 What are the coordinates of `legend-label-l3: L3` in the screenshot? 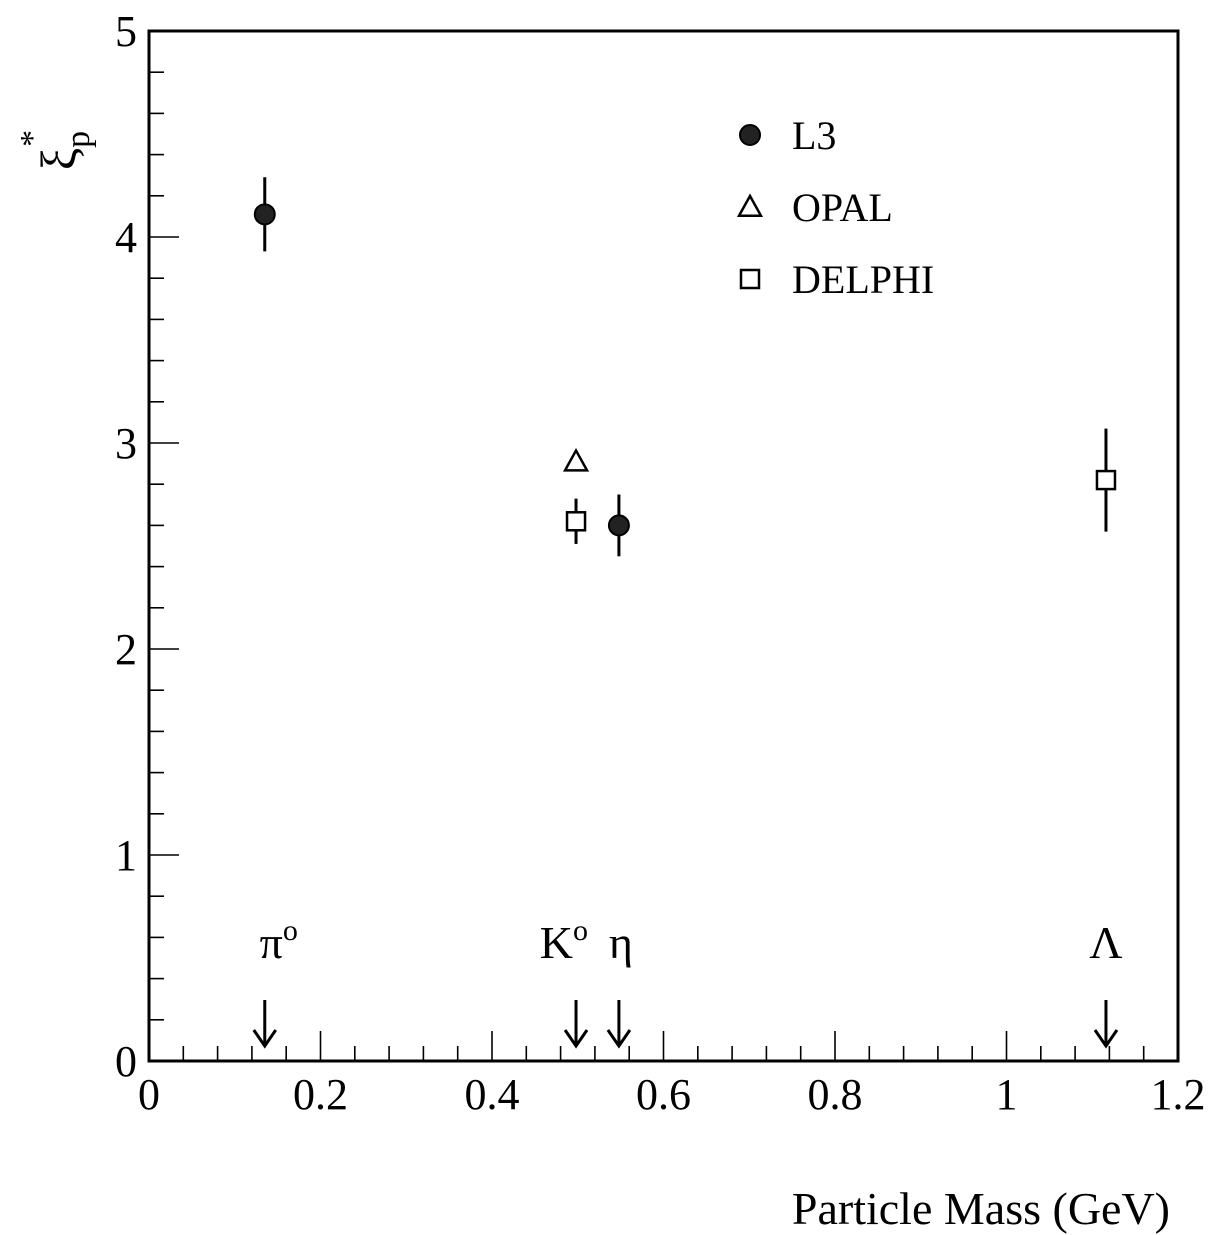 It's located at (814, 135).